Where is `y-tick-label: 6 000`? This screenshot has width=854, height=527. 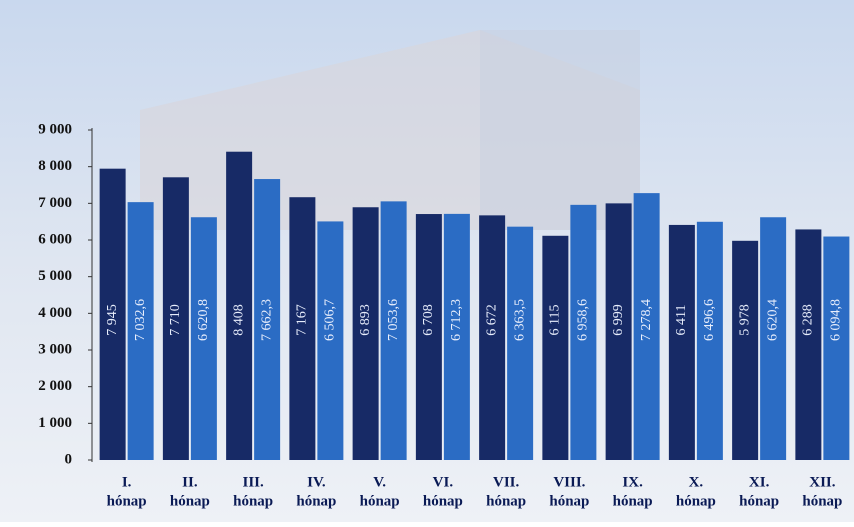 y-tick-label: 6 000 is located at coordinates (55, 239).